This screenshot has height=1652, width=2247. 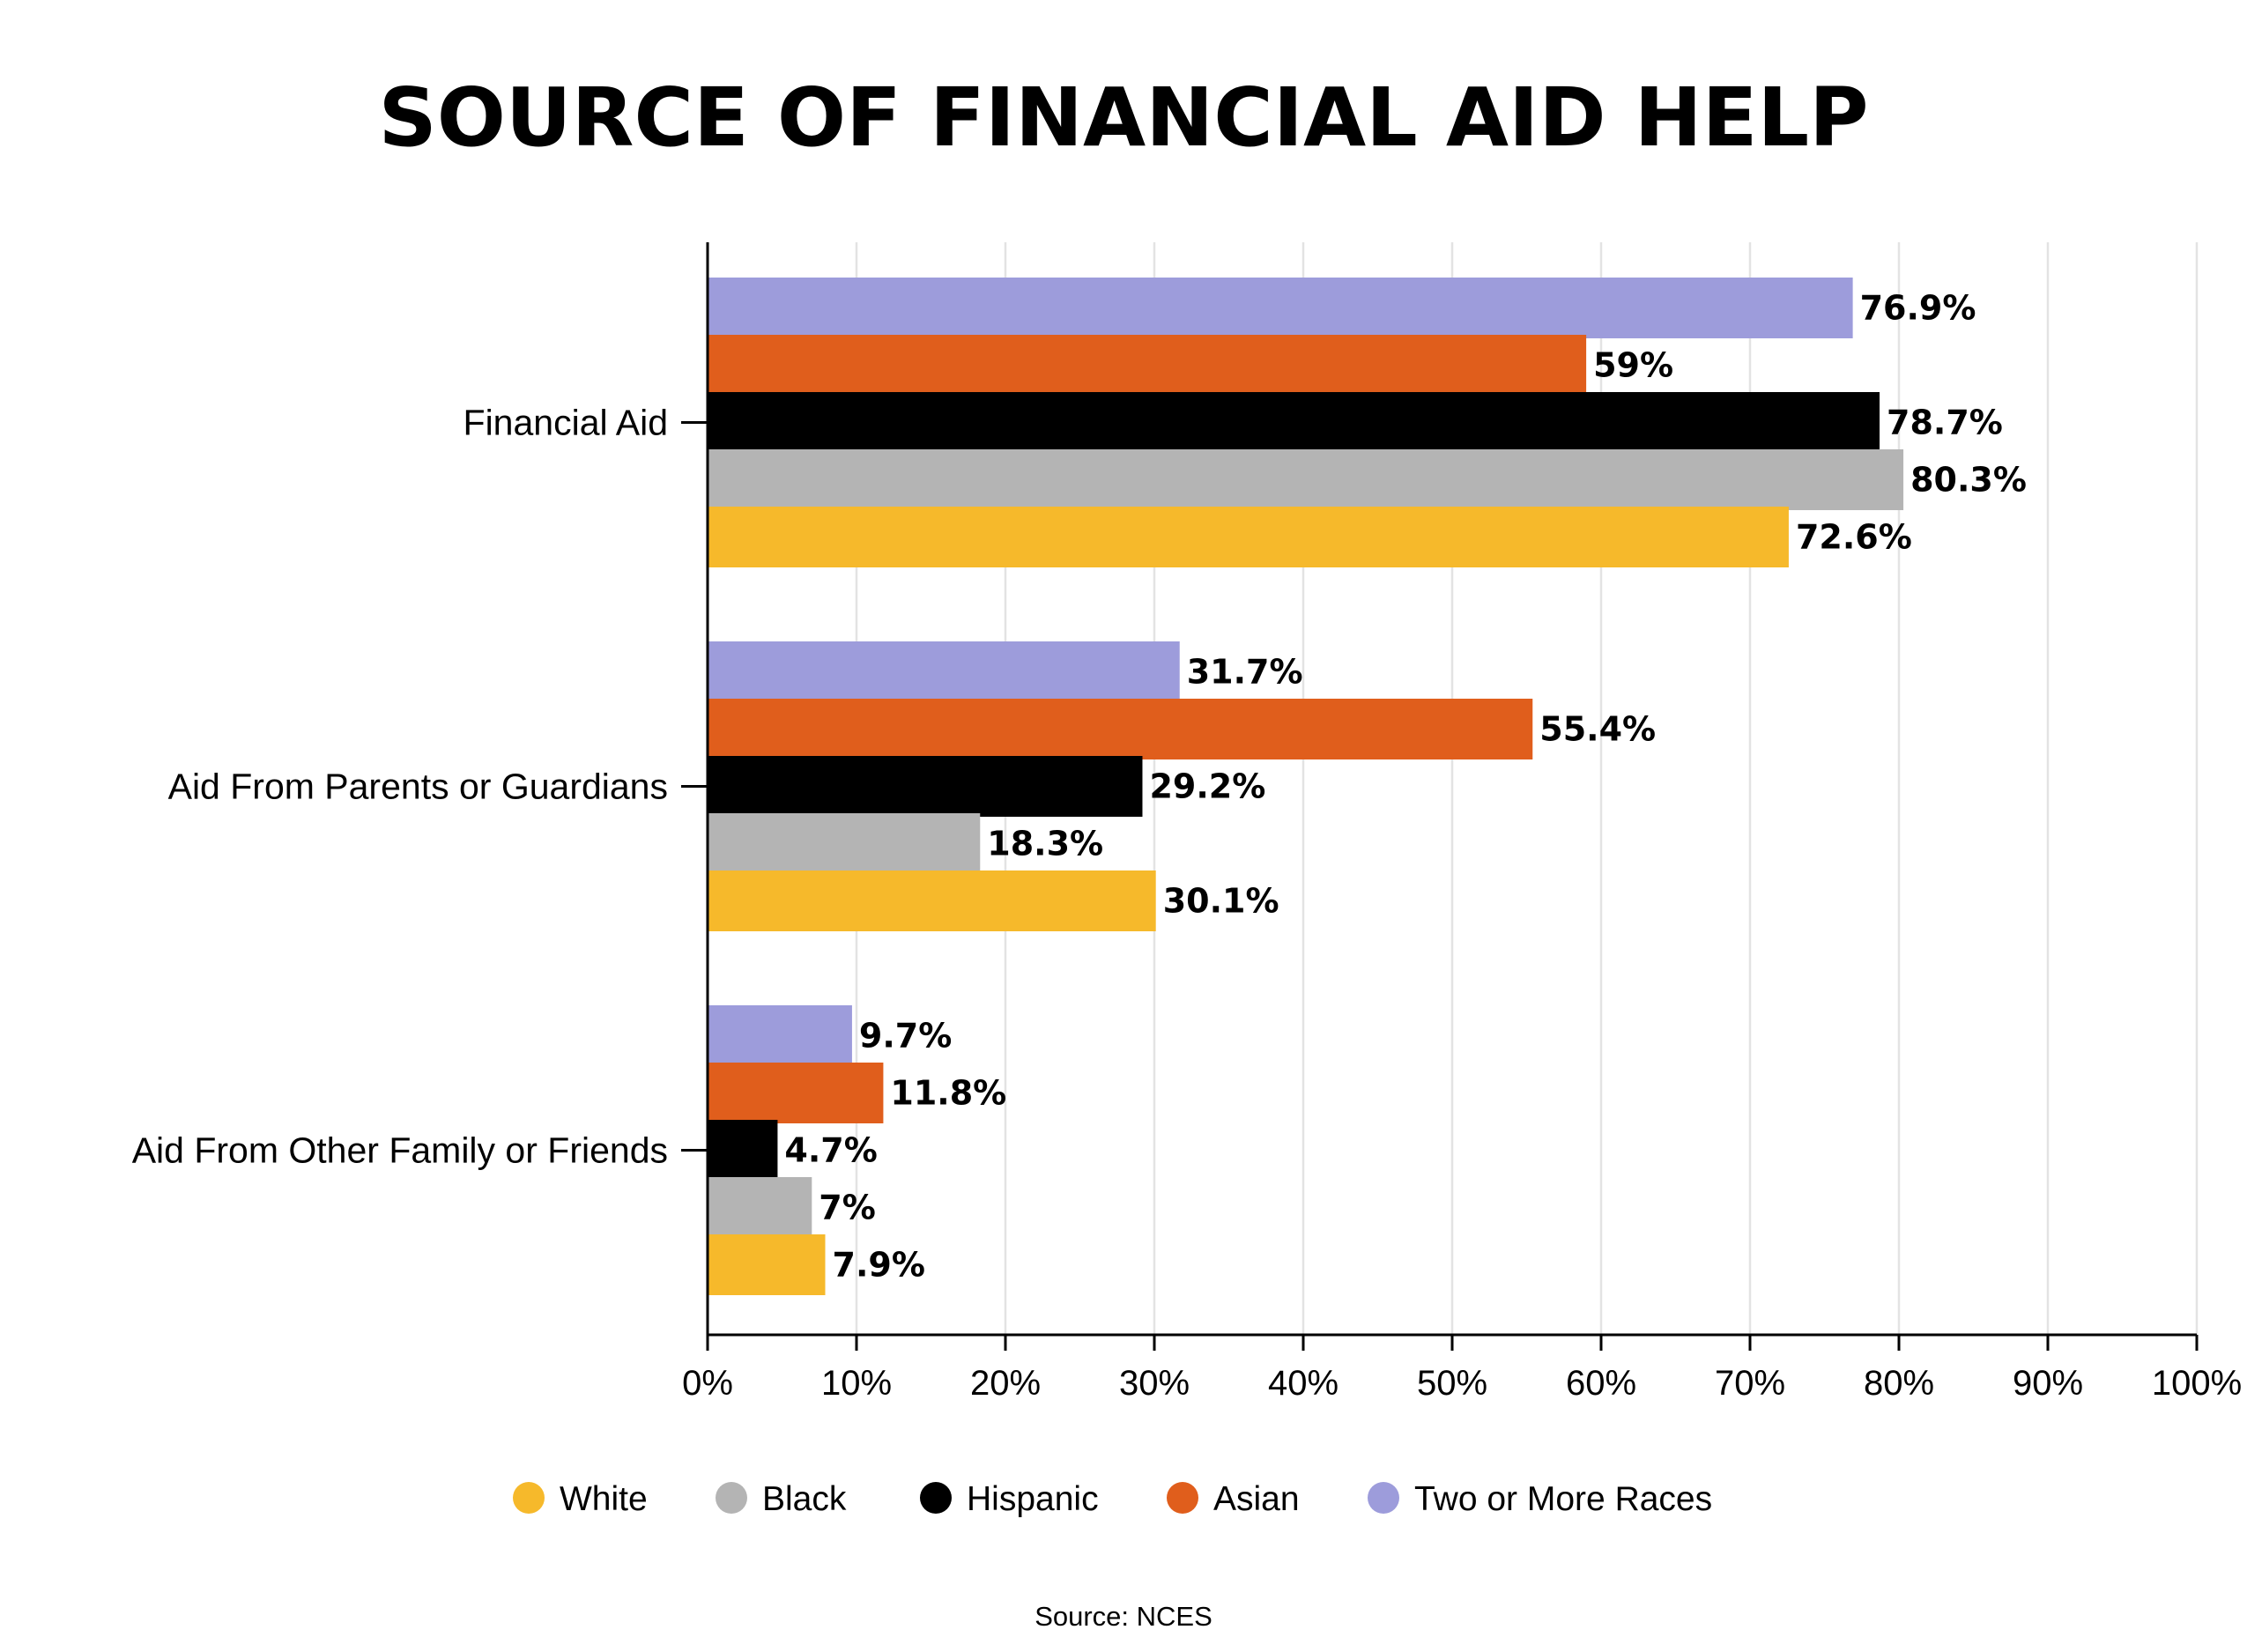 I want to click on category-label-2: Aid From Other Family or Friends, so click(x=400, y=1150).